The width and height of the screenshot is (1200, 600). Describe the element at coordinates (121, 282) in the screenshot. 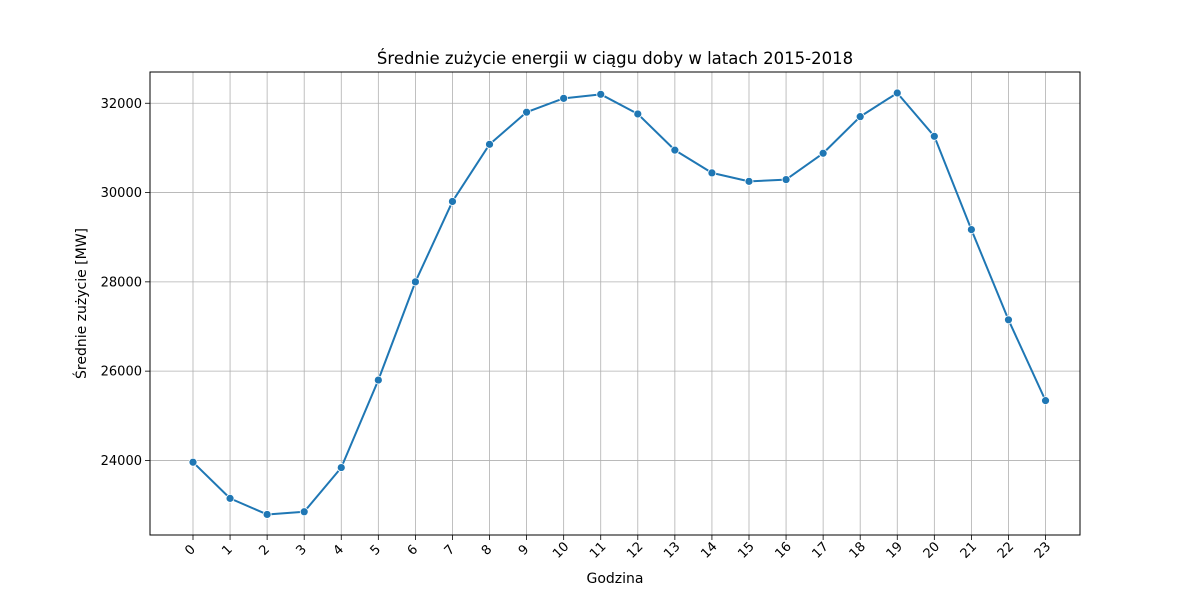

I see `y-tick-label: 28000` at that location.